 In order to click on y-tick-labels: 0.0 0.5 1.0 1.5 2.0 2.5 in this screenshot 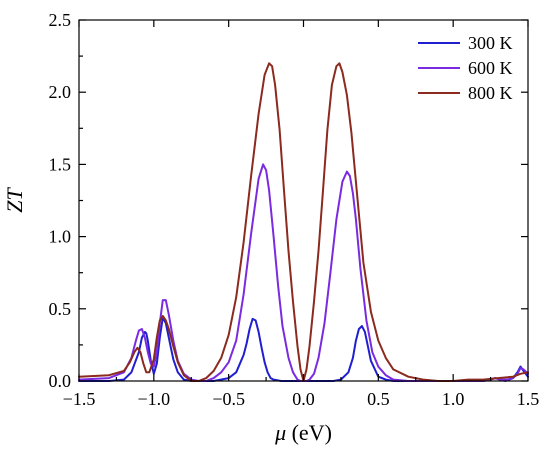, I will do `click(60, 200)`.